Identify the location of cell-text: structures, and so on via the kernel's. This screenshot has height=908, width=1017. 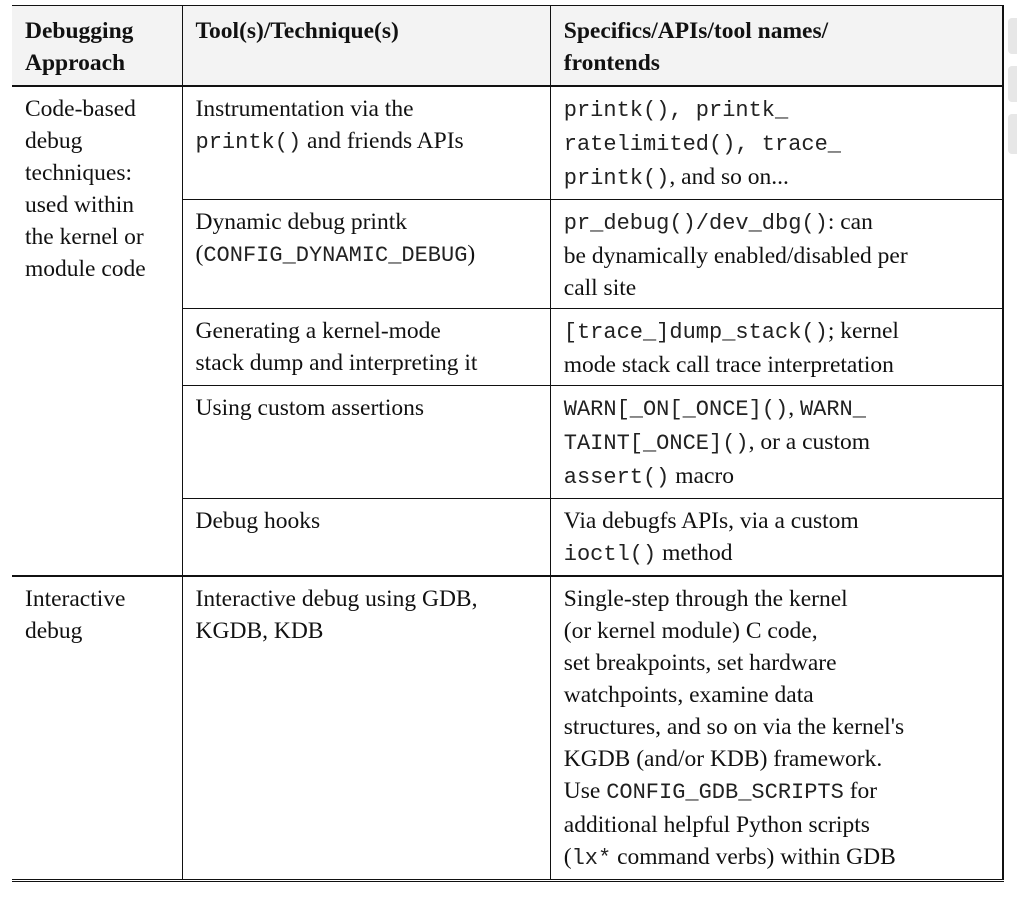
(734, 727).